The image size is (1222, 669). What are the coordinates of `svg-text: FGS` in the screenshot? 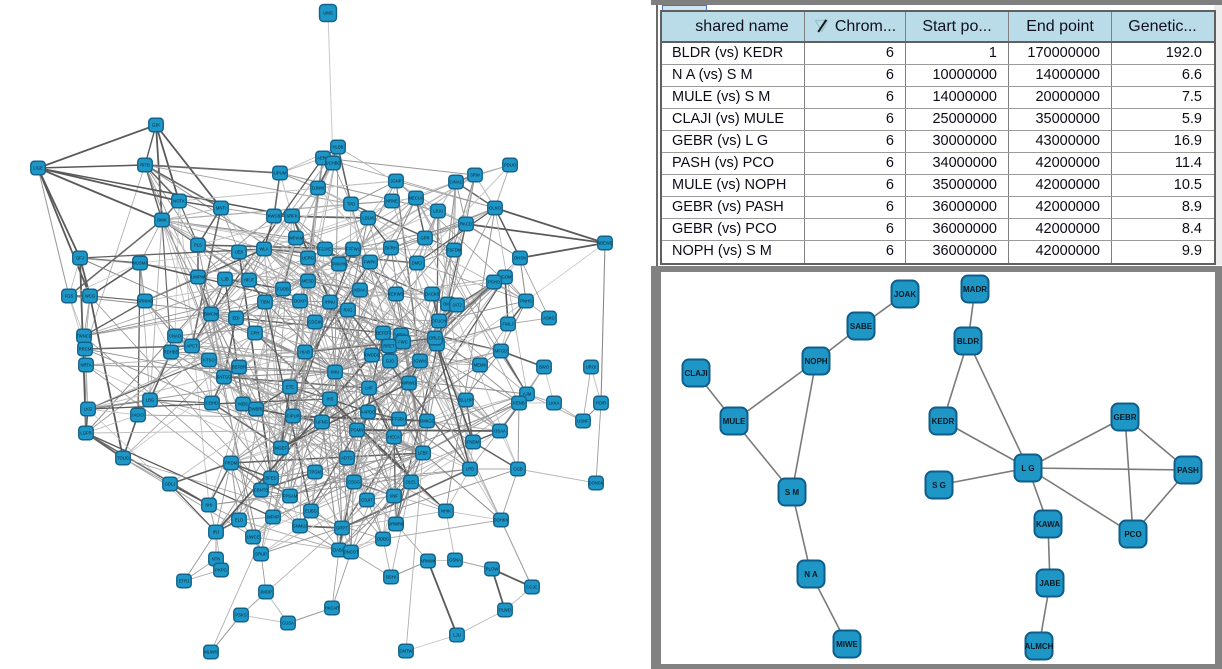 It's located at (69, 296).